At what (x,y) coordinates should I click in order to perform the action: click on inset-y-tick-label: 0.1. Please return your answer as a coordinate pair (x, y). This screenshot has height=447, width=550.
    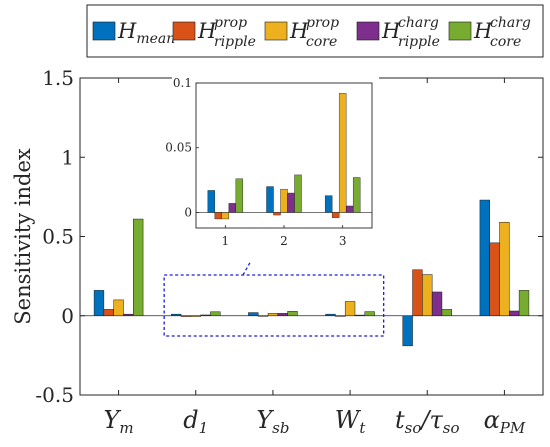
    Looking at the image, I should click on (182, 83).